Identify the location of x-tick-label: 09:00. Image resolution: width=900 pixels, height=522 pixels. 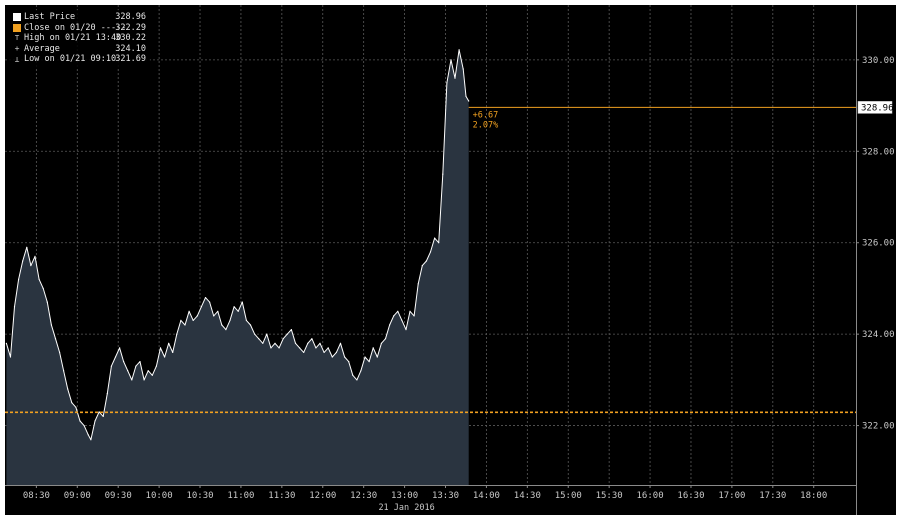
(77, 496).